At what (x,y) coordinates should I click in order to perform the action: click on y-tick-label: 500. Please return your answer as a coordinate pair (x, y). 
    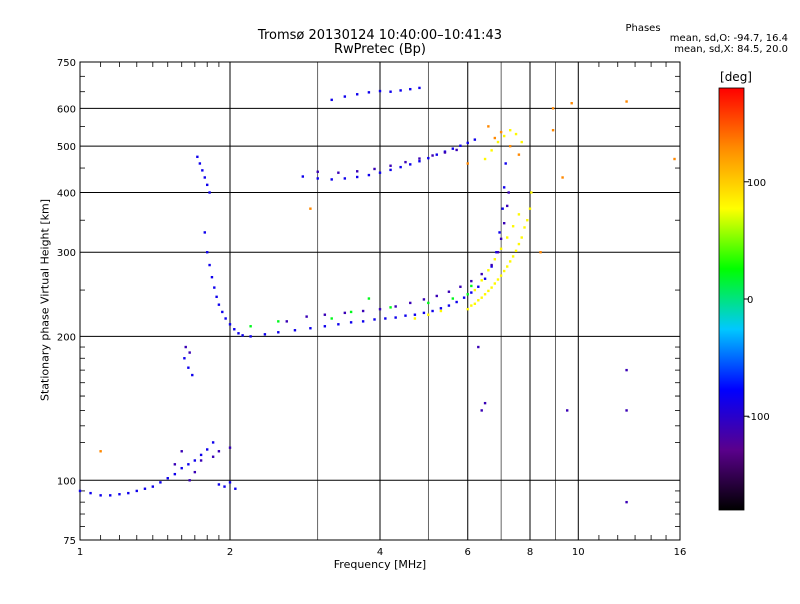
    Looking at the image, I should click on (66, 147).